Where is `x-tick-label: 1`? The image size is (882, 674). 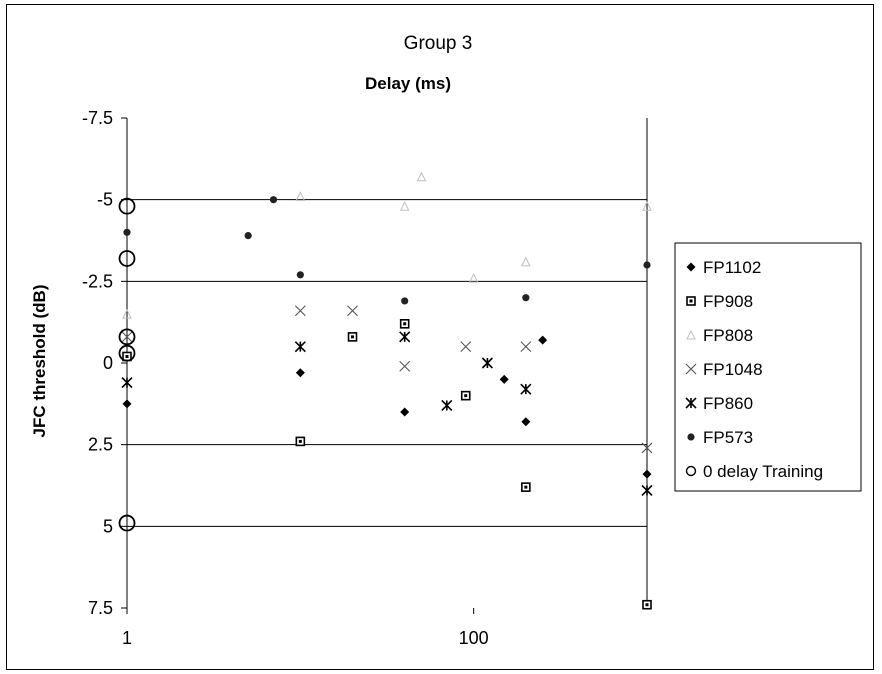
x-tick-label: 1 is located at coordinates (127, 638).